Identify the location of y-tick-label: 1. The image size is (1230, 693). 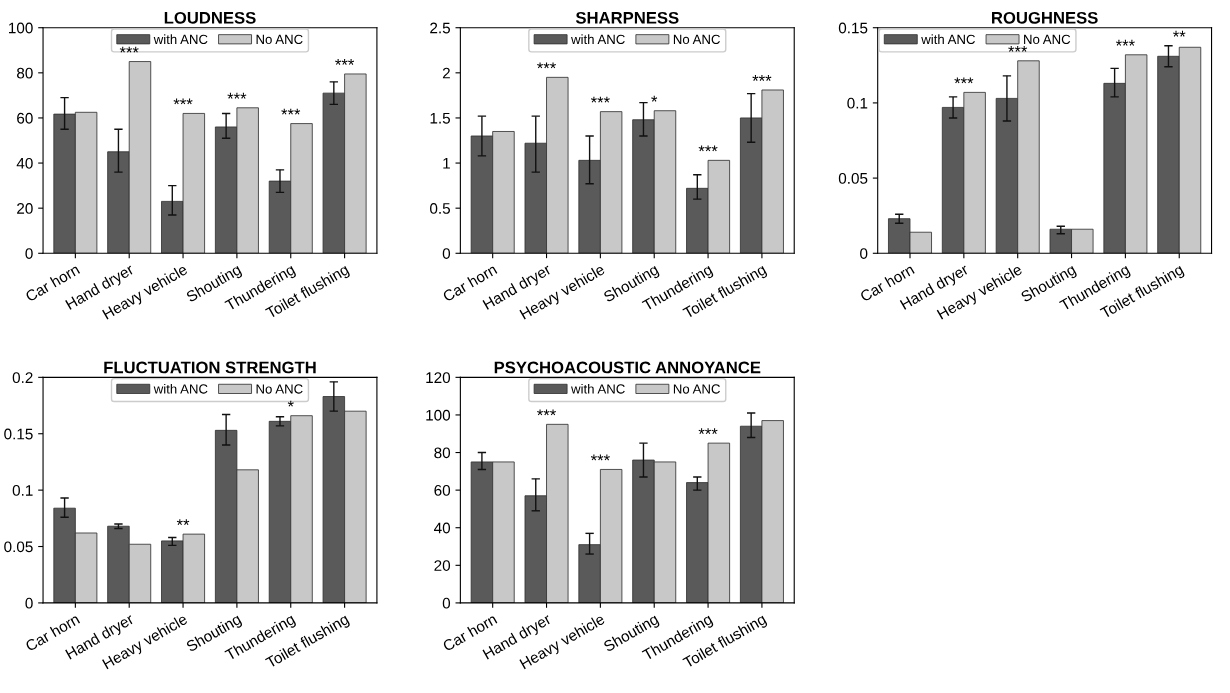
(446, 163).